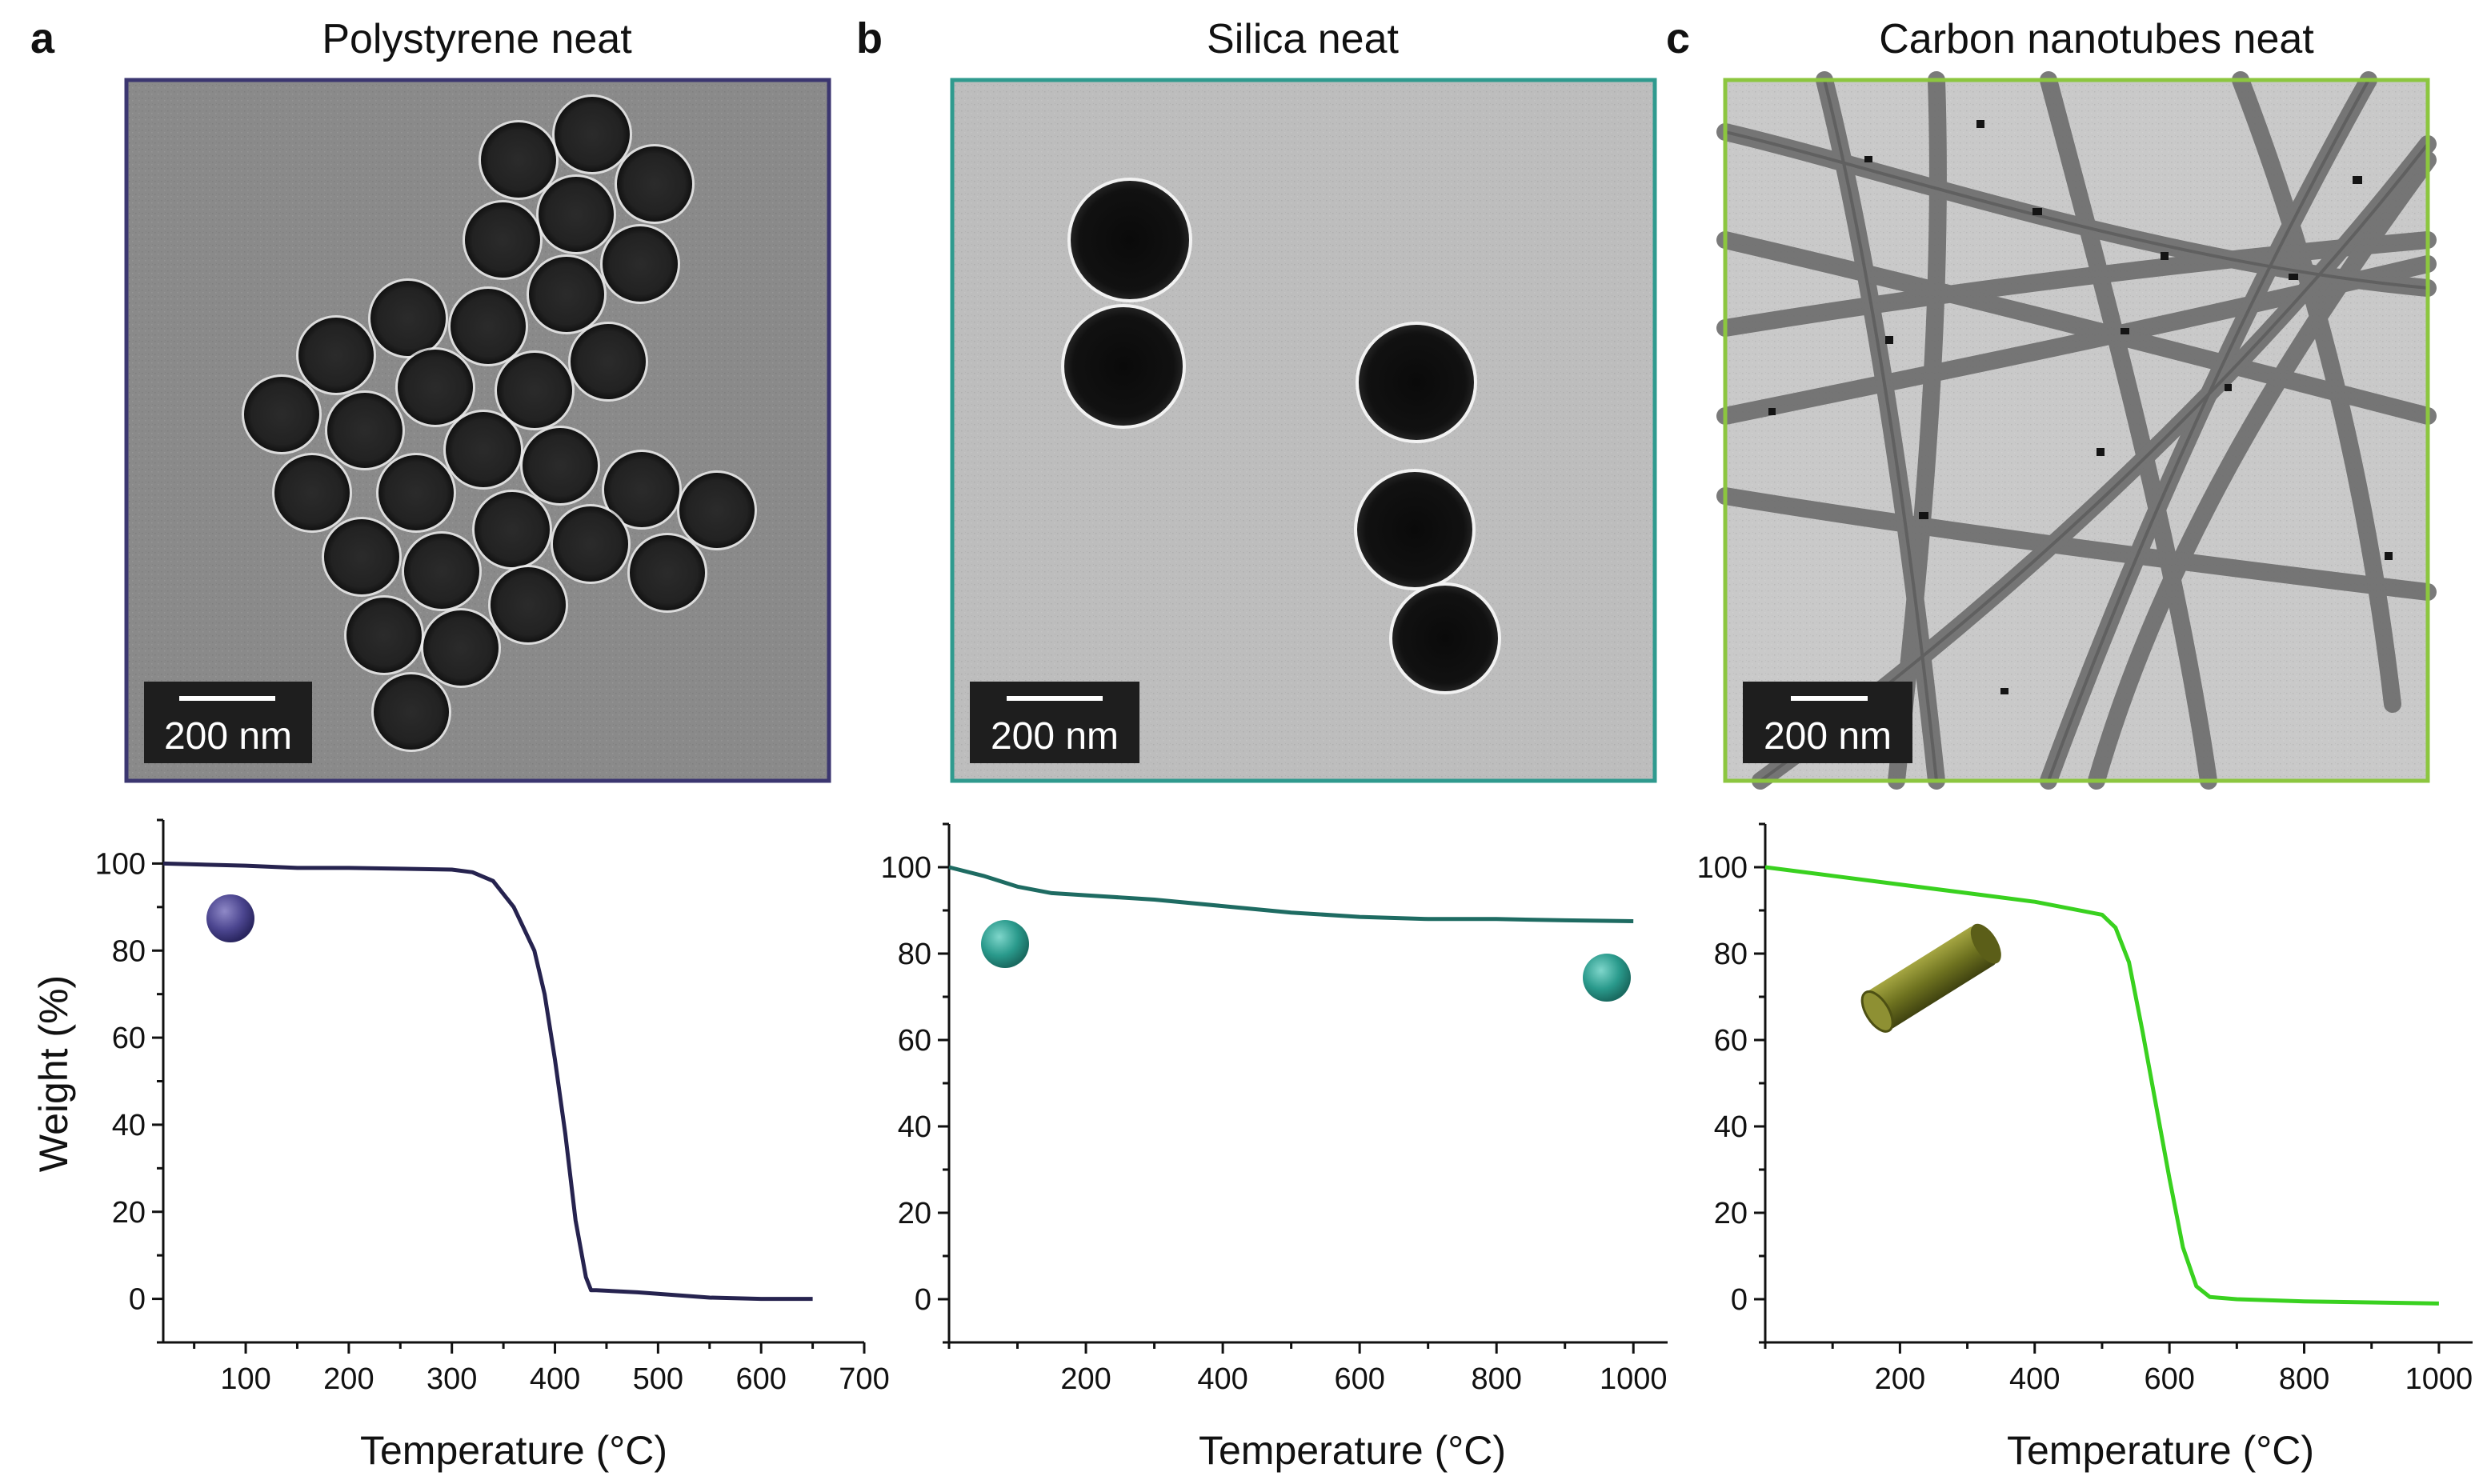 The image size is (2483, 1484). I want to click on panel-letter-a: a, so click(42, 38).